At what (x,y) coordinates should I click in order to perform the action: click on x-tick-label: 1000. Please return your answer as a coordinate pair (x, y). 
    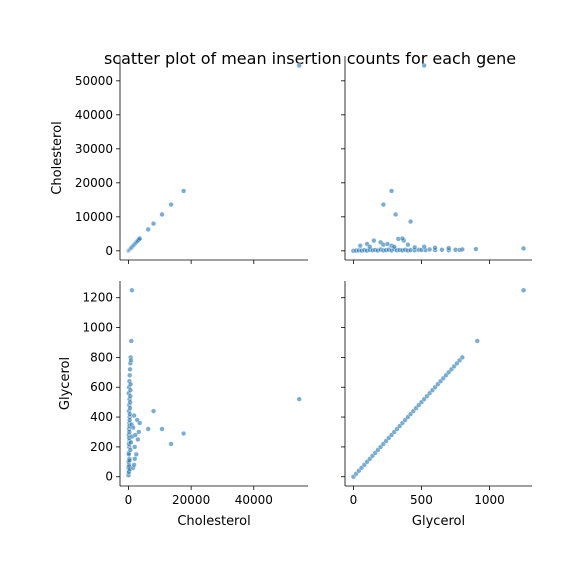
    Looking at the image, I should click on (489, 500).